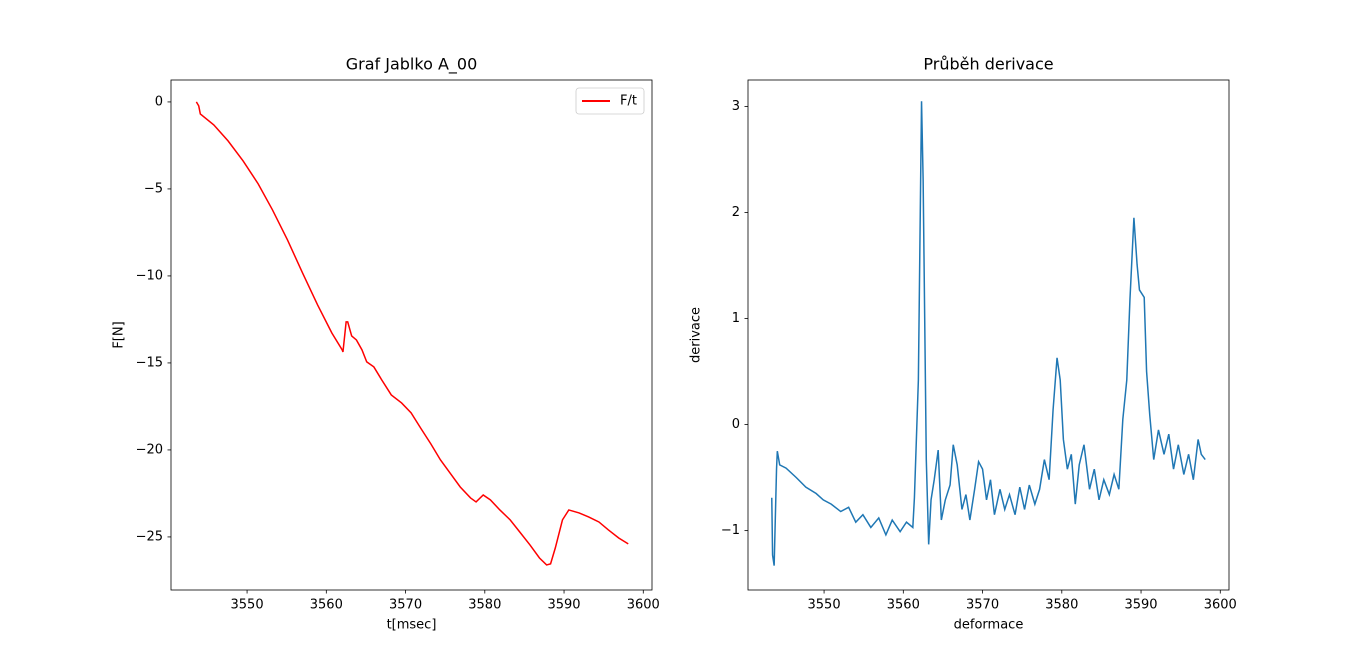  What do you see at coordinates (628, 101) in the screenshot?
I see `legend-label: F/t` at bounding box center [628, 101].